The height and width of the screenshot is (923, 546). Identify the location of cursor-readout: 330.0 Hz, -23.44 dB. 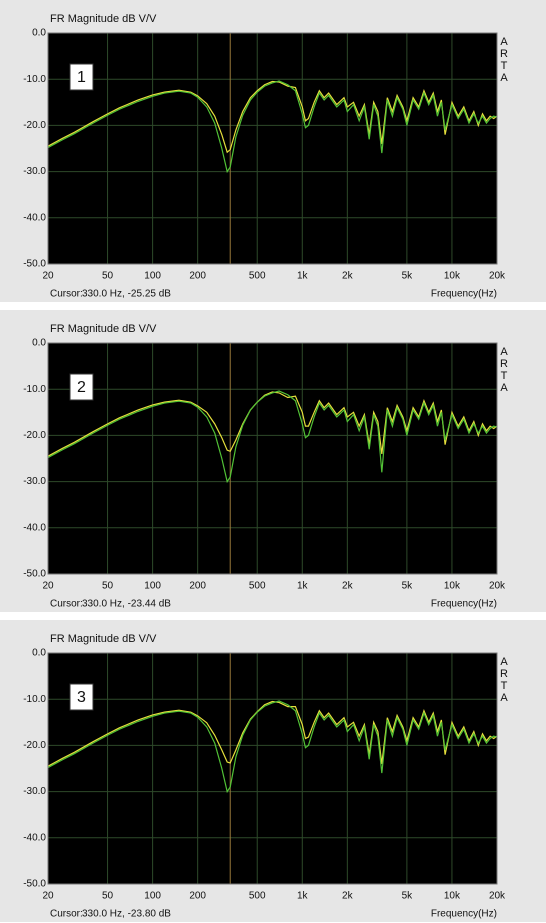
(126, 604).